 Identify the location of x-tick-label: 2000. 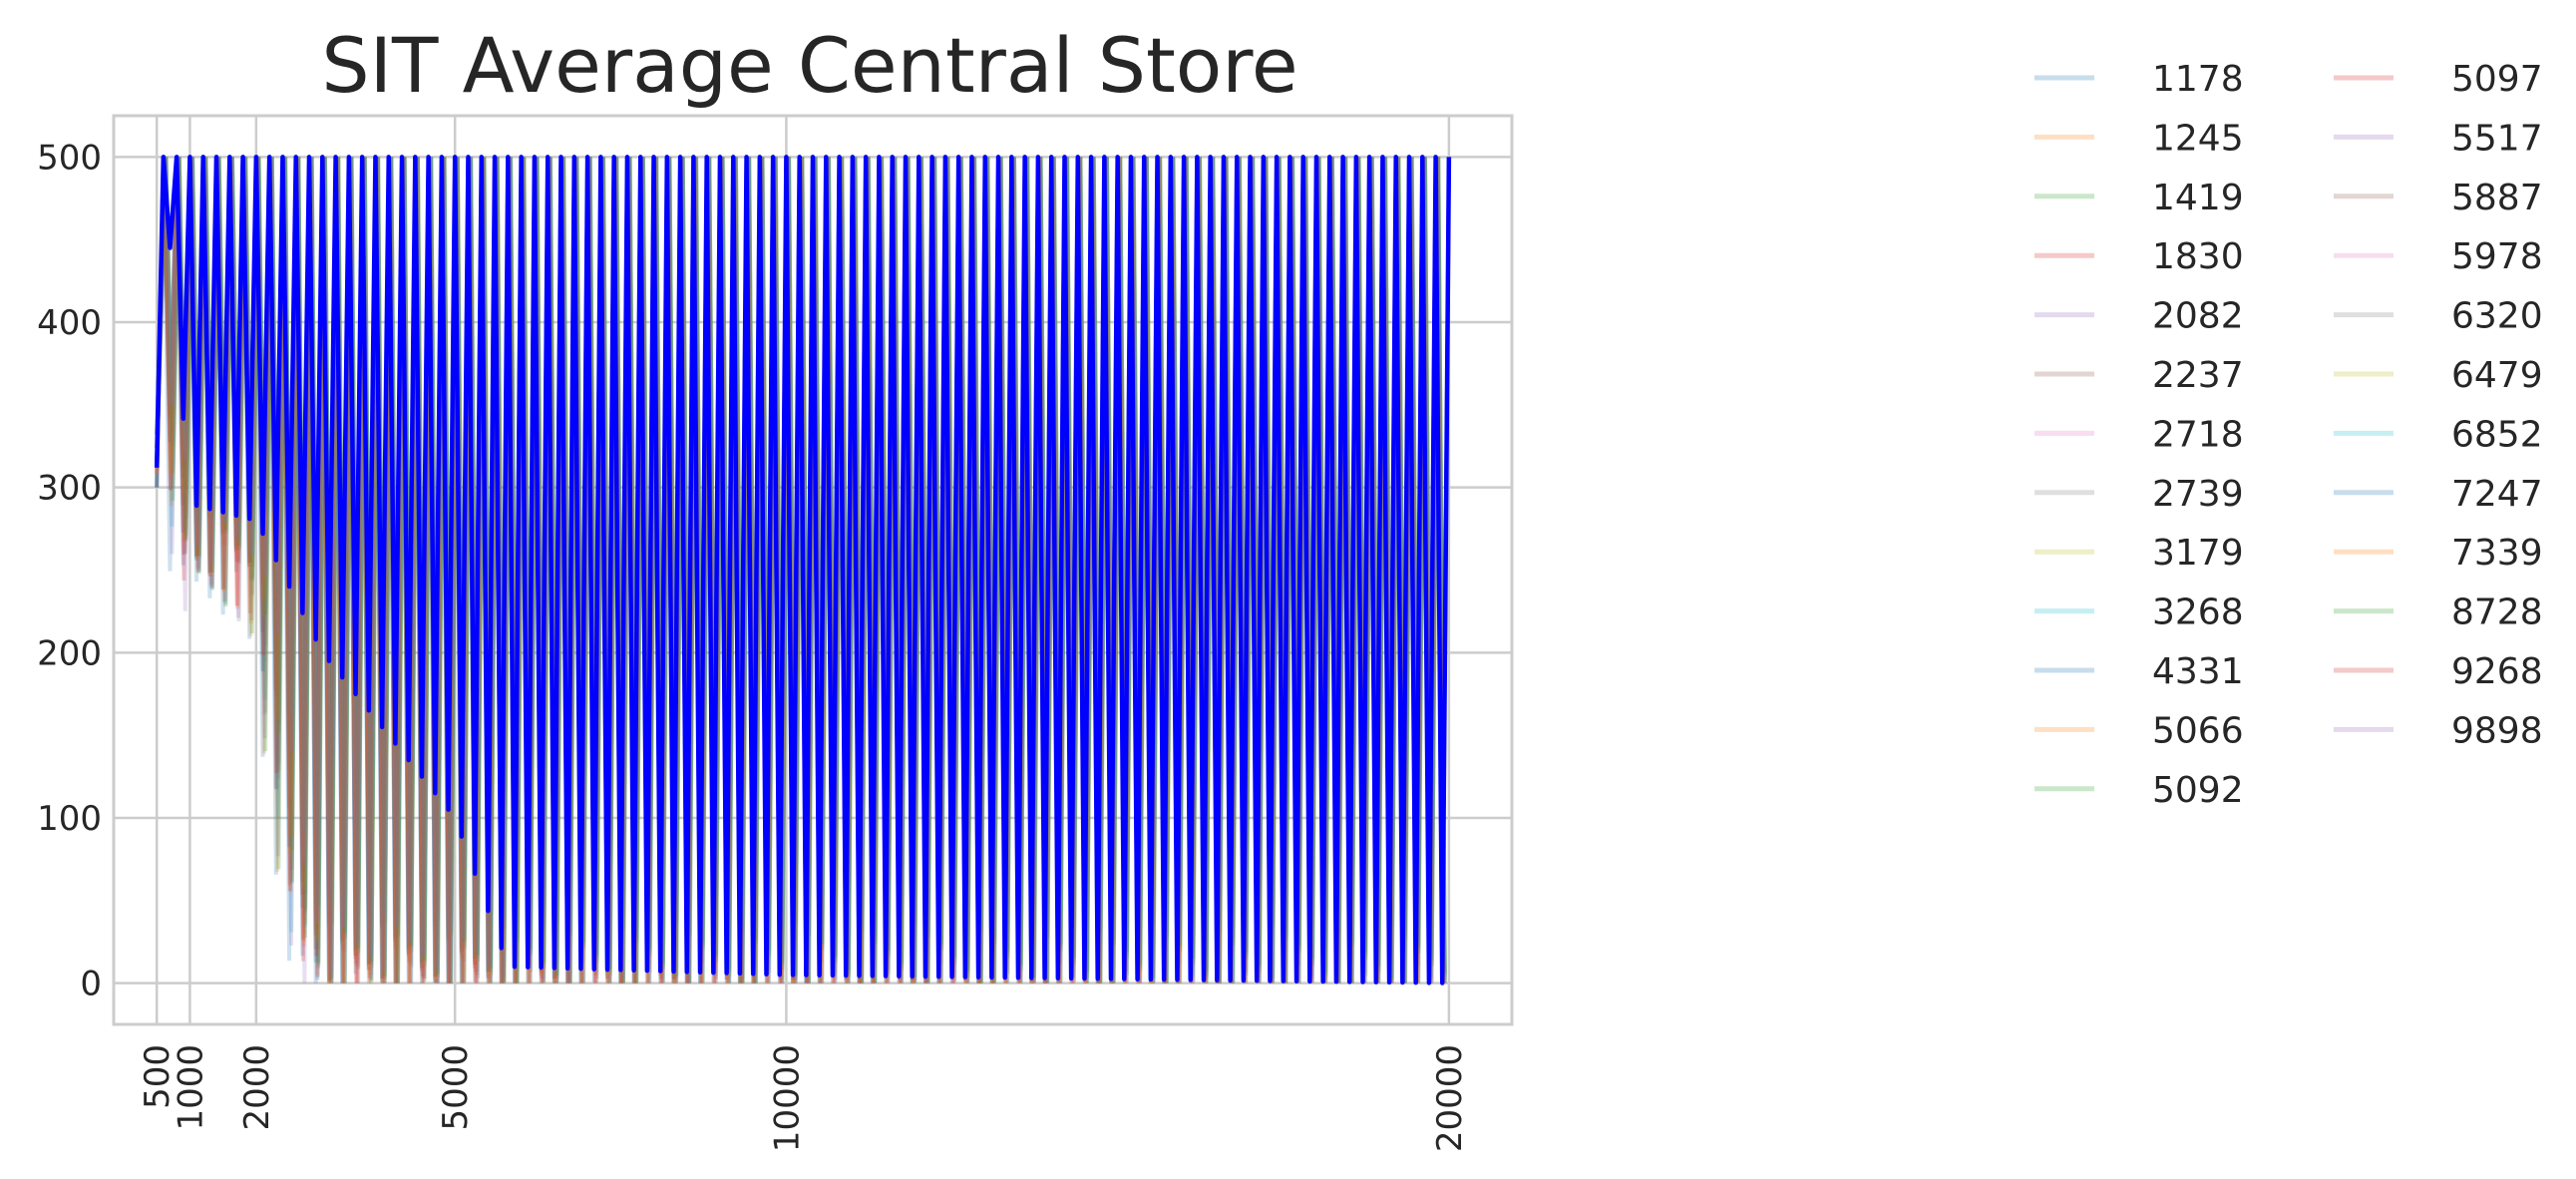
(257, 1087).